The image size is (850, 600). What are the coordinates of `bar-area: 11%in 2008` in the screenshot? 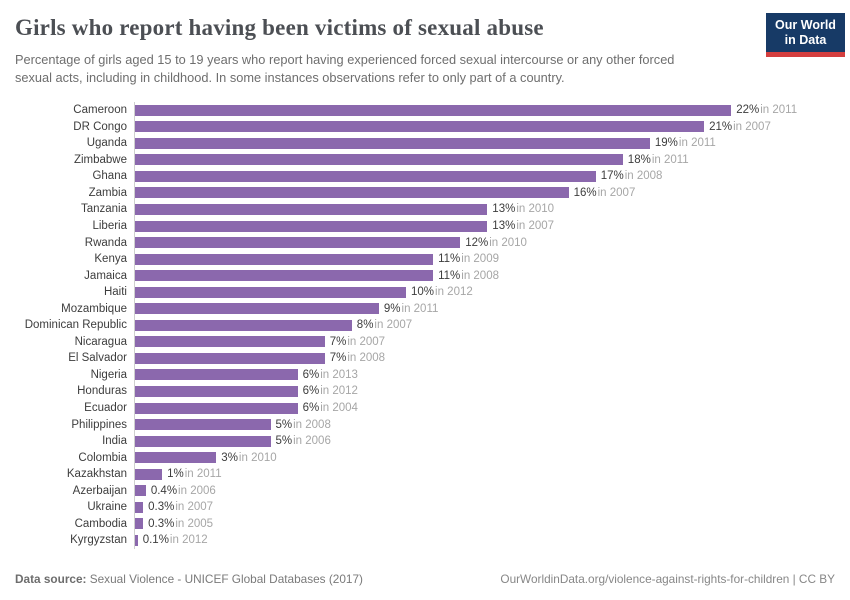 It's located at (492, 275).